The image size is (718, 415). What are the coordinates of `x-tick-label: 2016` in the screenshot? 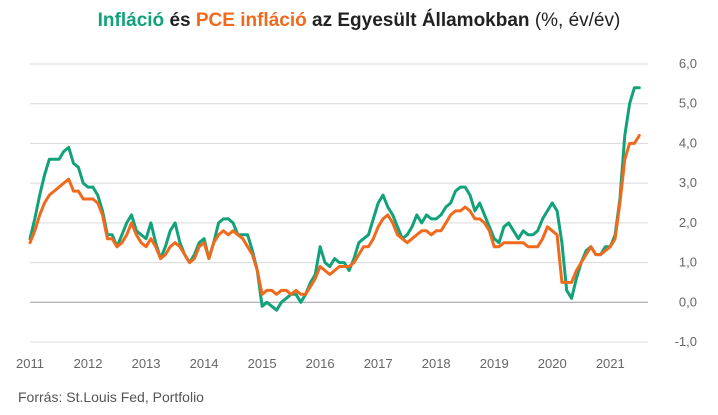 It's located at (320, 363).